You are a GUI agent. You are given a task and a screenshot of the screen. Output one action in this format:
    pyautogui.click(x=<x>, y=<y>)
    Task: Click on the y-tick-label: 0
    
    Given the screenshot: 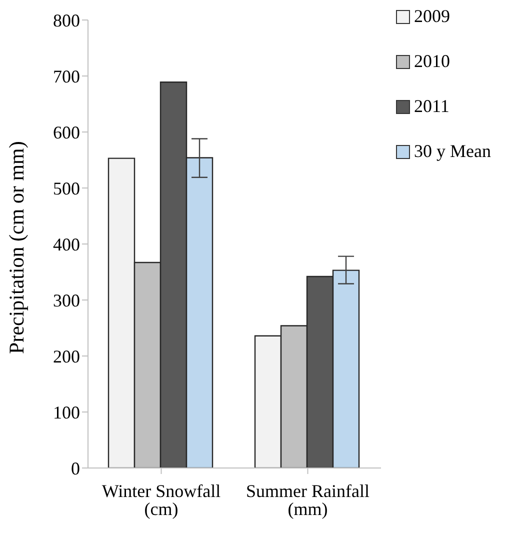 What is the action you would take?
    pyautogui.click(x=75, y=468)
    